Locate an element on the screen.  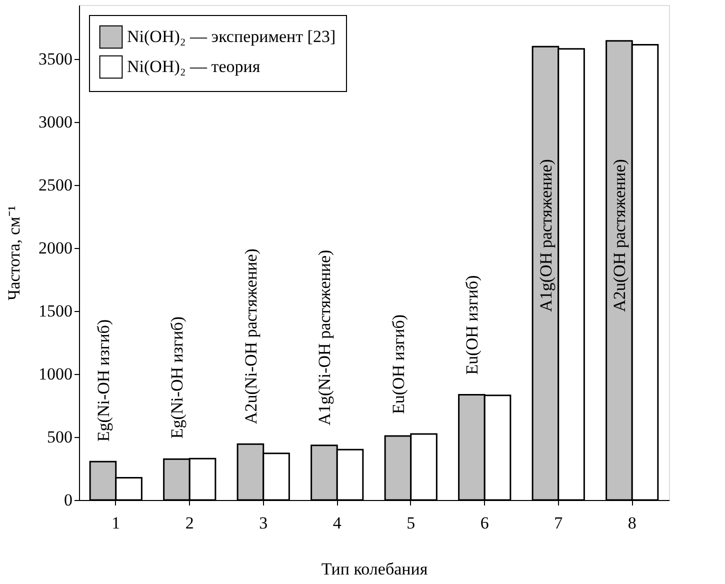
x-tick-label: 5 is located at coordinates (411, 523).